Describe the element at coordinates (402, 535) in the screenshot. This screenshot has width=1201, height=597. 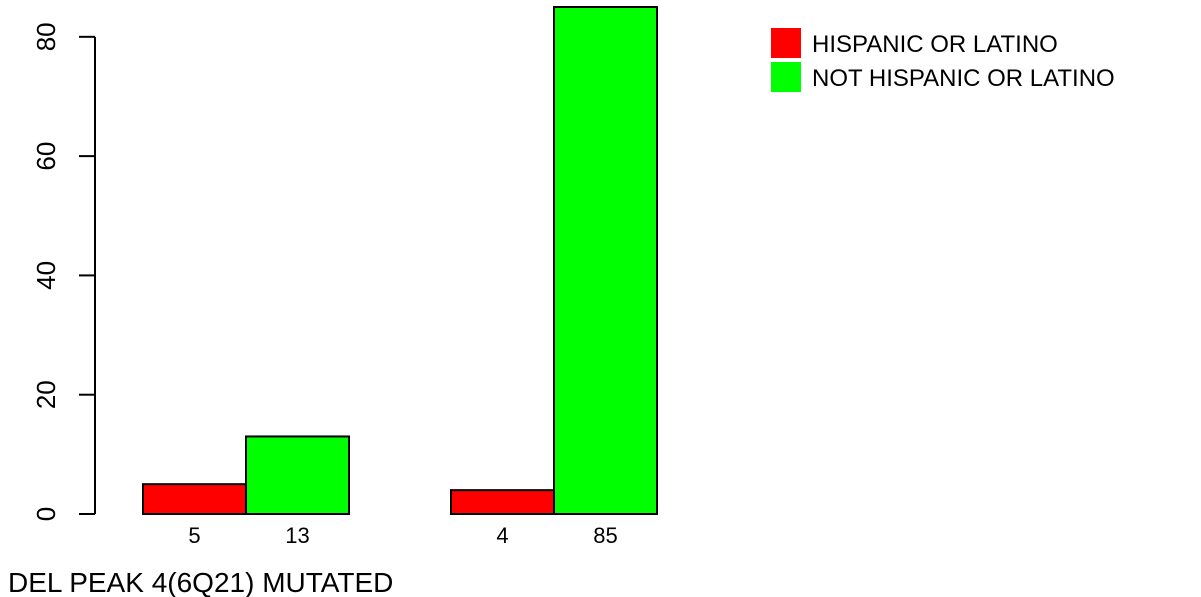
I see `bar-value-labels: 5 13 4 85` at that location.